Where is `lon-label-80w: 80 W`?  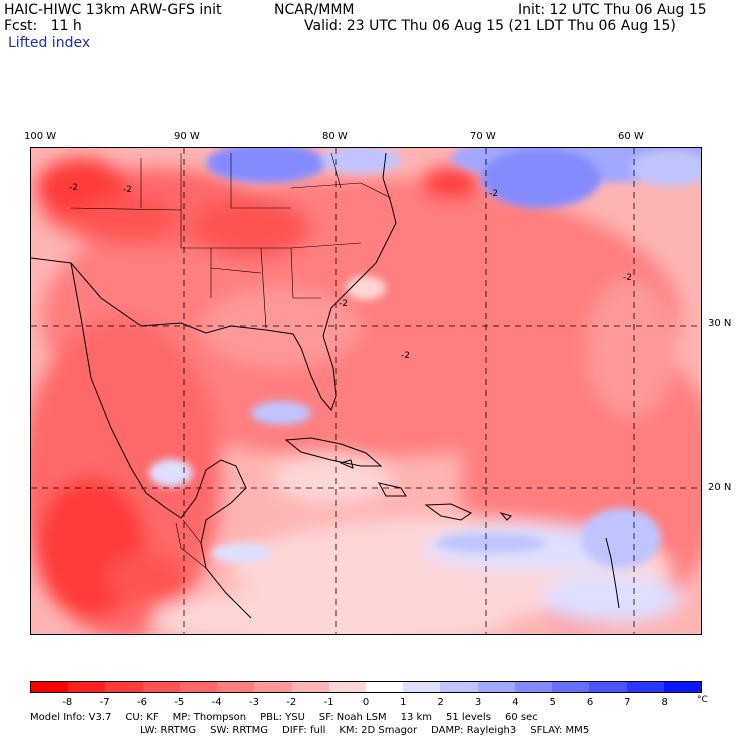
lon-label-80w: 80 W is located at coordinates (335, 136).